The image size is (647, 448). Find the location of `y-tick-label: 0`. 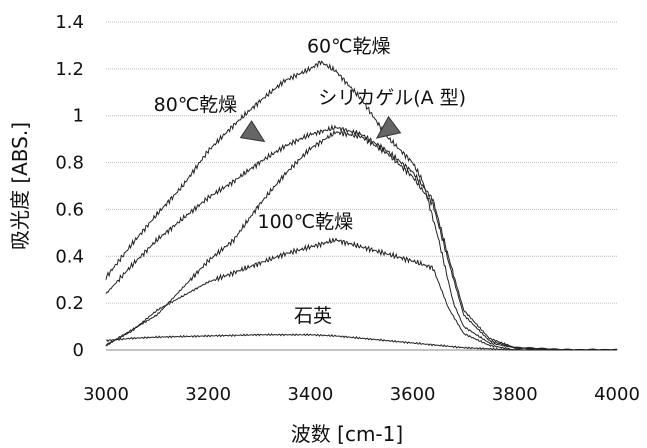

y-tick-label: 0 is located at coordinates (78, 350).